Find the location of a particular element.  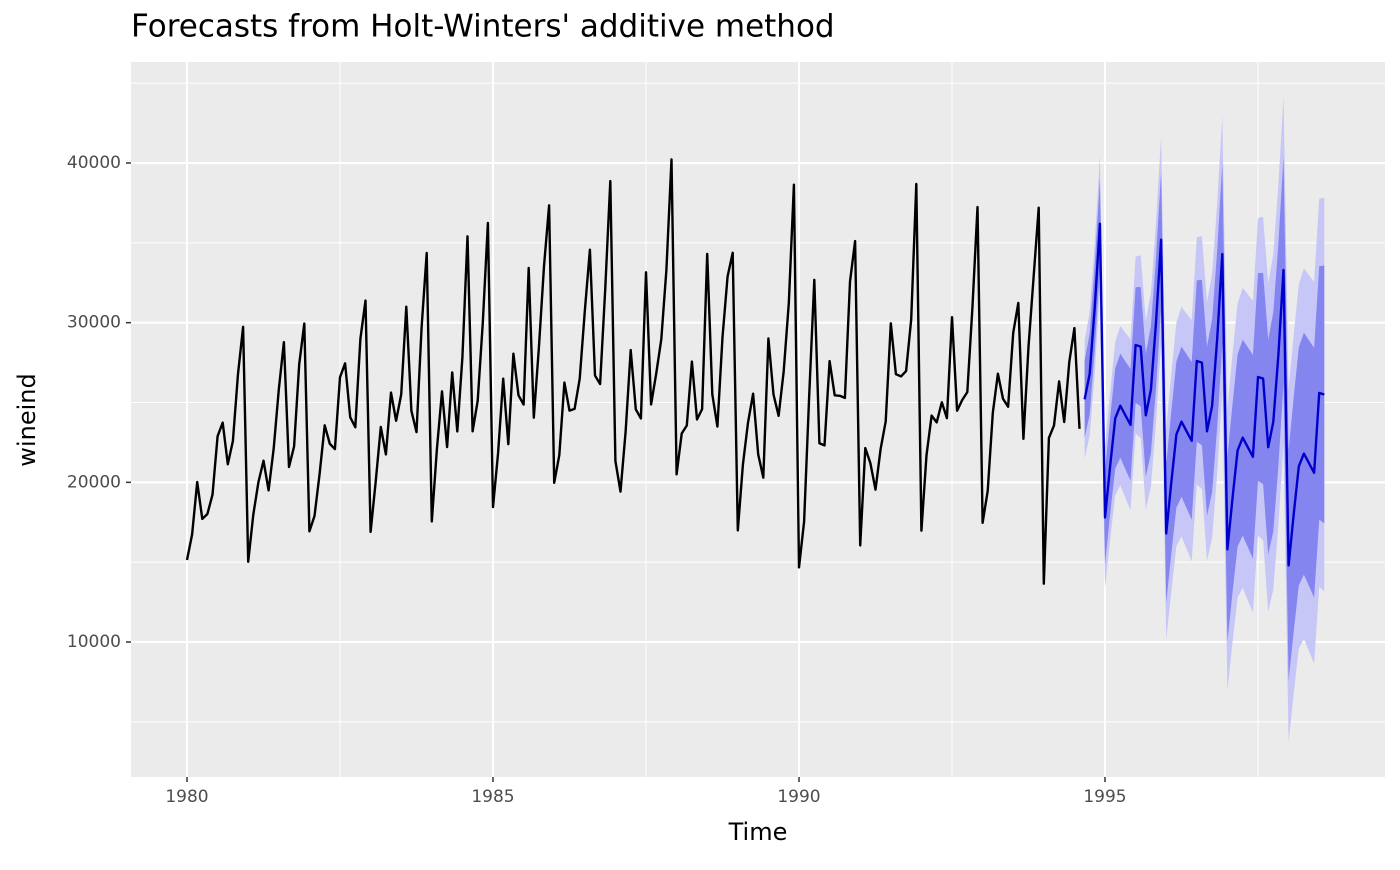

x-tick-label: 1980 is located at coordinates (186, 797).